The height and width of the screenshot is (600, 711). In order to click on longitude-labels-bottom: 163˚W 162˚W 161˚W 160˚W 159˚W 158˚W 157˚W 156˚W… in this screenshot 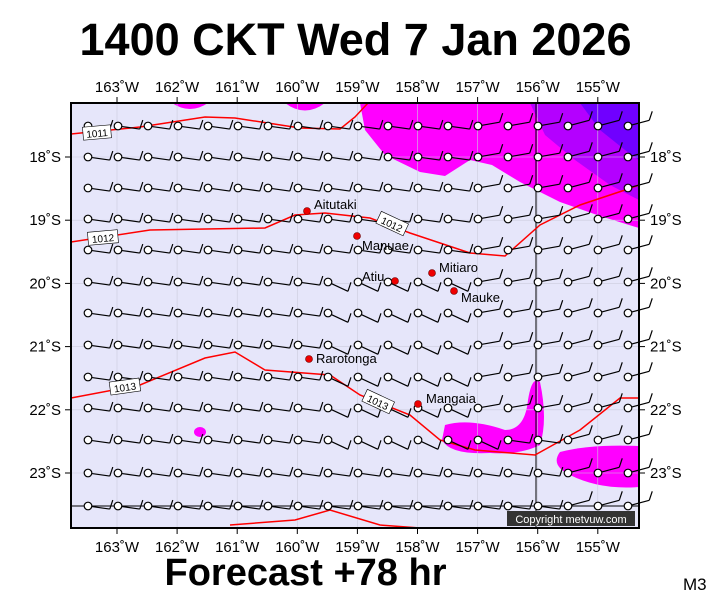, I will do `click(358, 547)`.